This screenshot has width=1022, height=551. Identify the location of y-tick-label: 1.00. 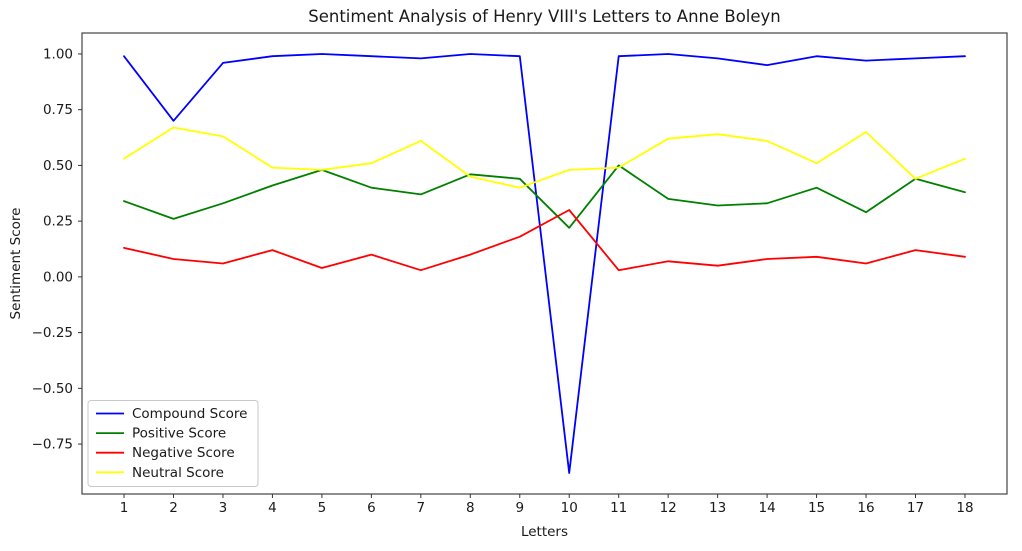
(58, 54).